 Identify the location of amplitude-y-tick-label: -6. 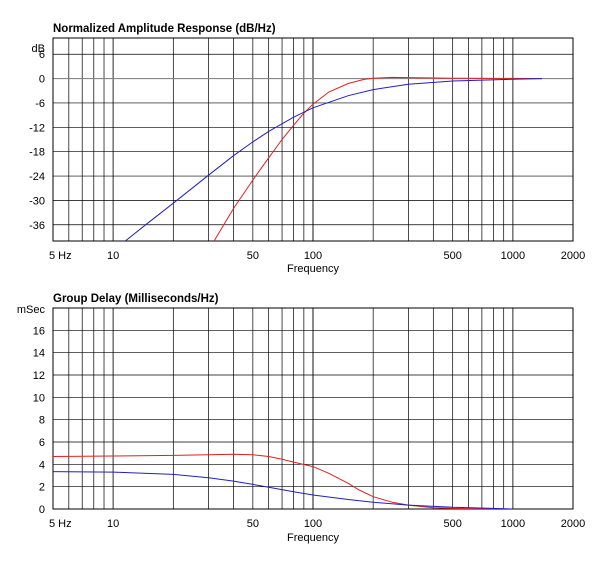
(40, 104).